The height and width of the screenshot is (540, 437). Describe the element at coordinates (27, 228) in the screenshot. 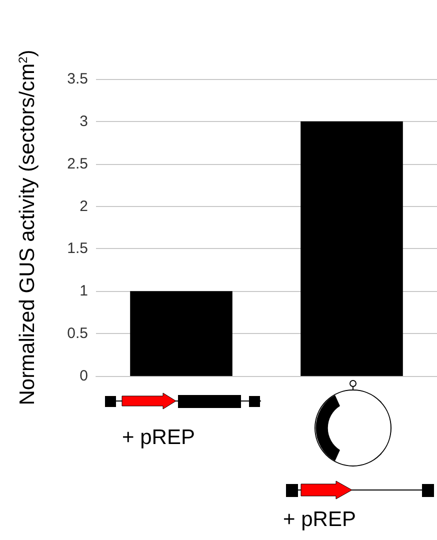

I see `y-axis-title: Normalized GUS activity (sectors/cm2)` at that location.